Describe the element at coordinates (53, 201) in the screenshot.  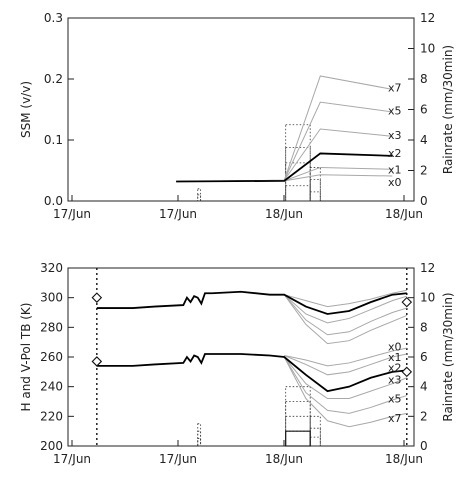
I see `y-tick-label: 0.0` at that location.